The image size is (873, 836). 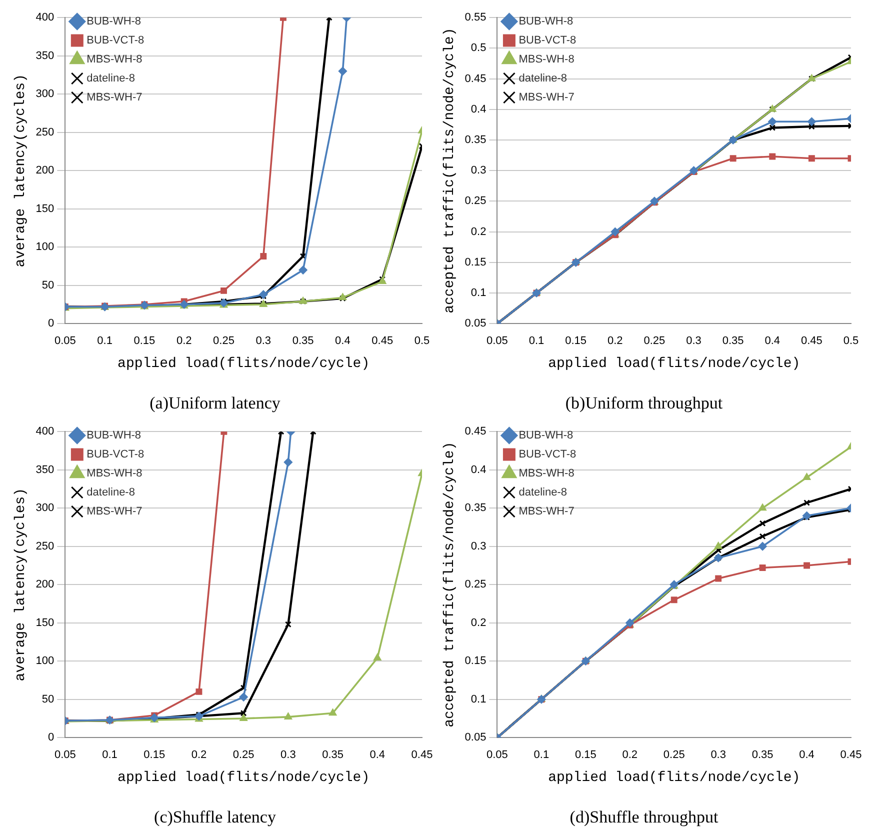 What do you see at coordinates (45, 661) in the screenshot?
I see `y-tick-label: 100` at bounding box center [45, 661].